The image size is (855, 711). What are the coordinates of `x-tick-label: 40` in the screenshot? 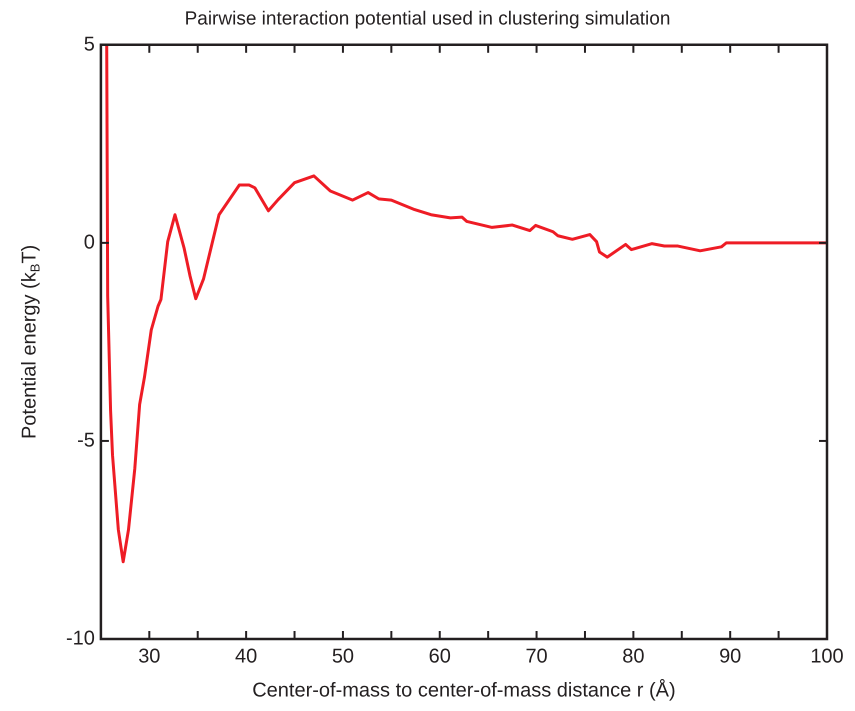 It's located at (246, 657).